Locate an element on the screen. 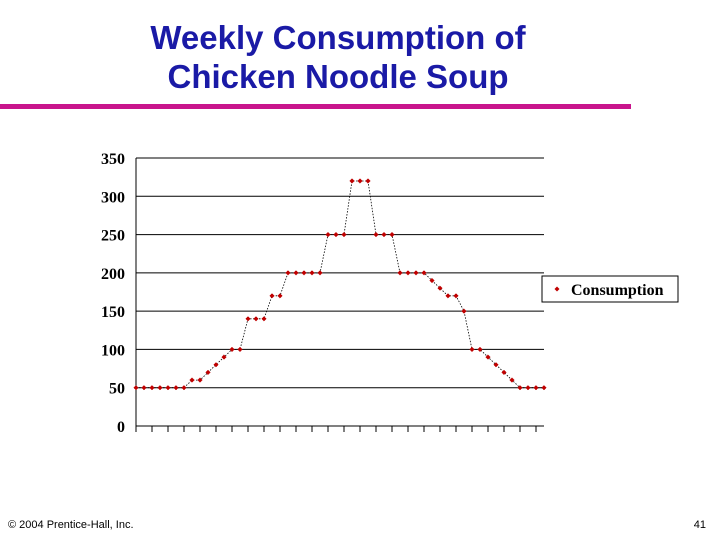 This screenshot has width=720, height=540. title-line-2: Chicken Noodle Soup is located at coordinates (338, 76).